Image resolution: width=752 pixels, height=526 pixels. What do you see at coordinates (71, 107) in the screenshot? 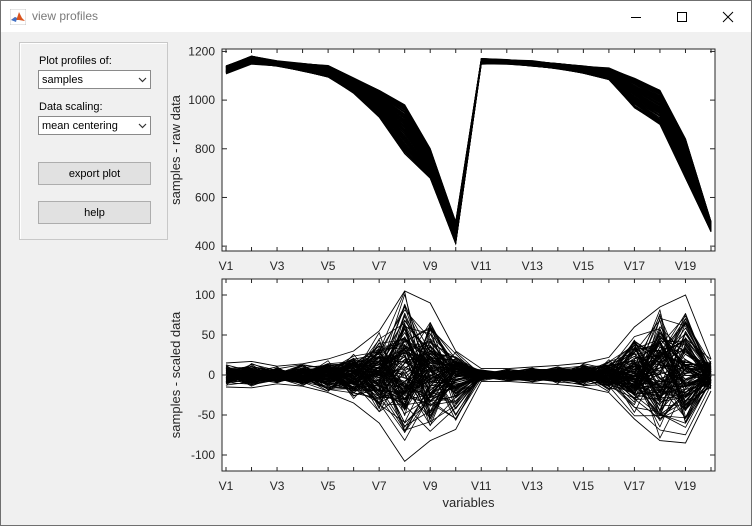
I see `data-scaling-label: Data scaling:` at bounding box center [71, 107].